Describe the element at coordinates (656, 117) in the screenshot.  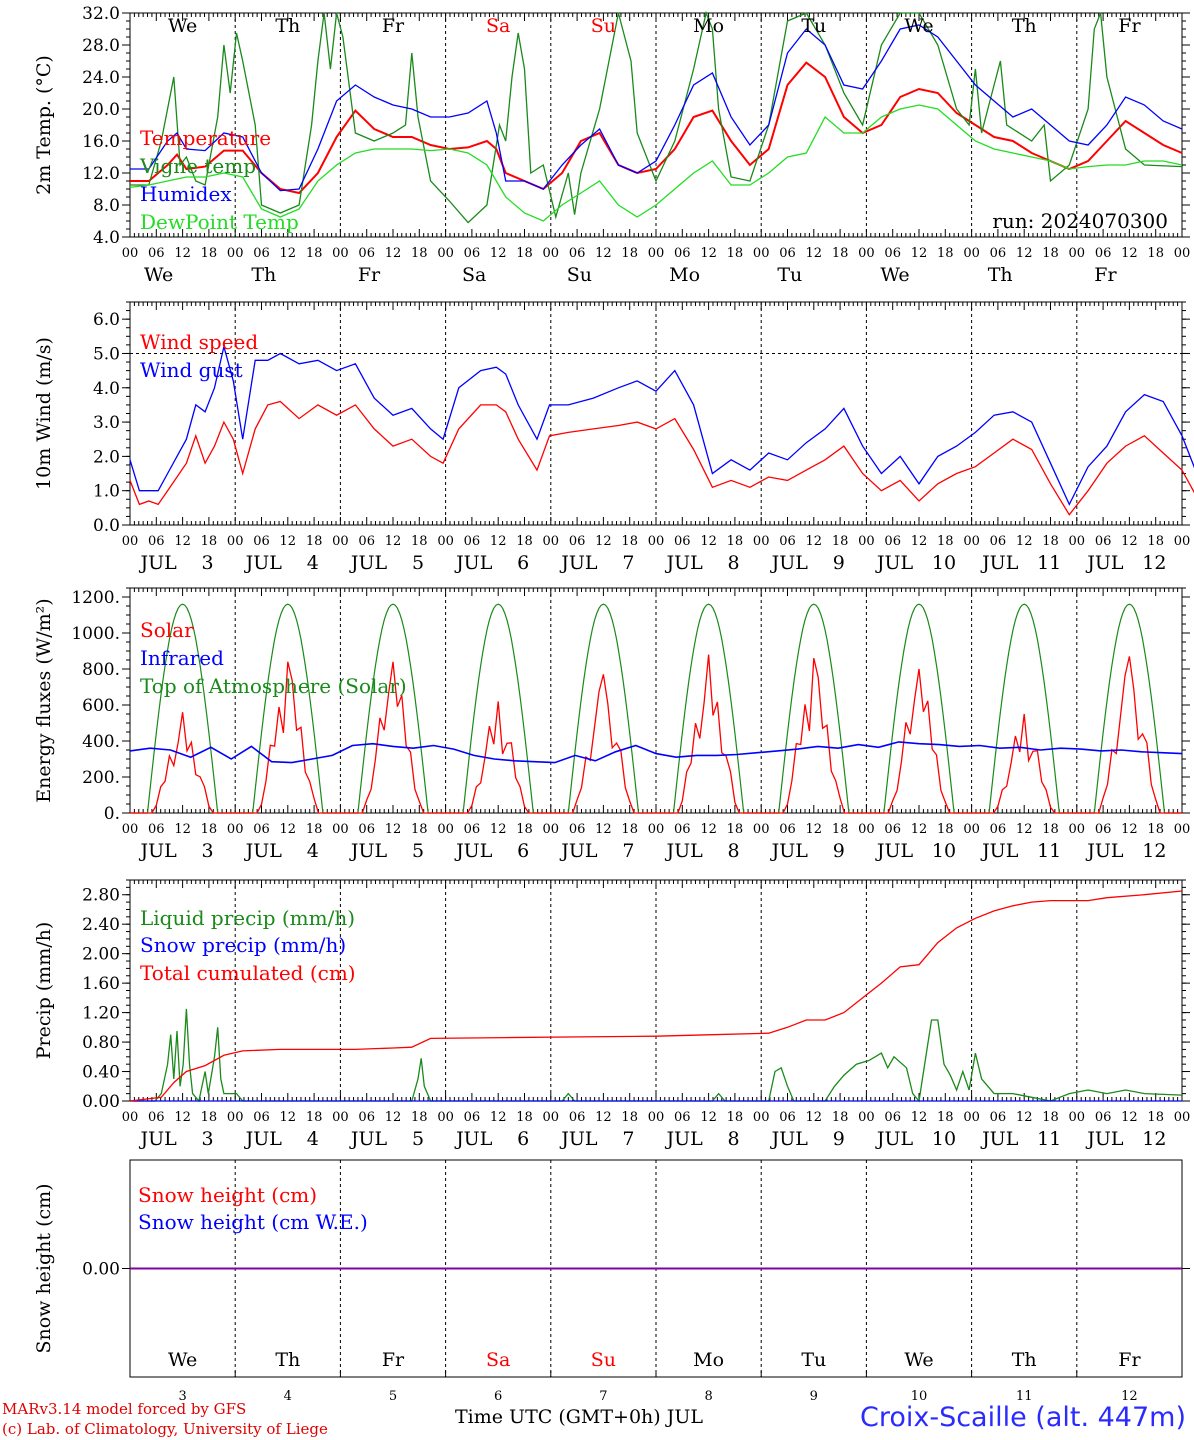
I see `series-line-vigne-temp` at that location.